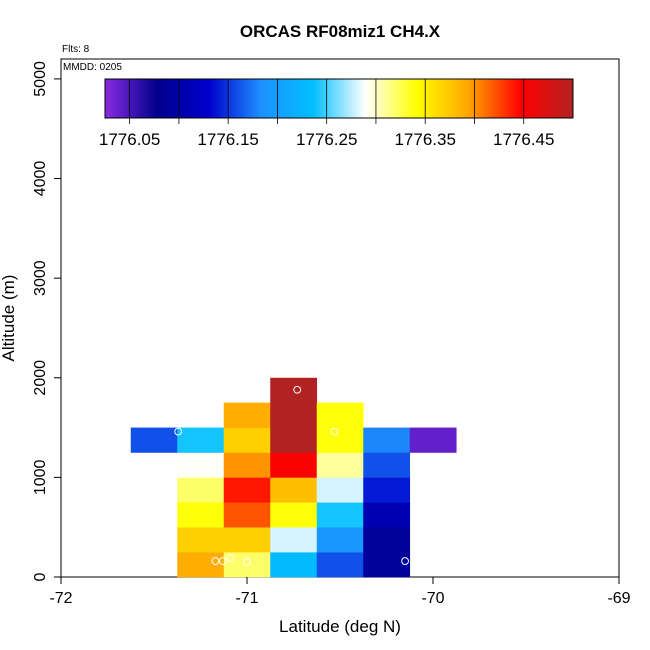 This screenshot has width=650, height=650. Describe the element at coordinates (339, 98) in the screenshot. I see `colorbar-gradient` at that location.